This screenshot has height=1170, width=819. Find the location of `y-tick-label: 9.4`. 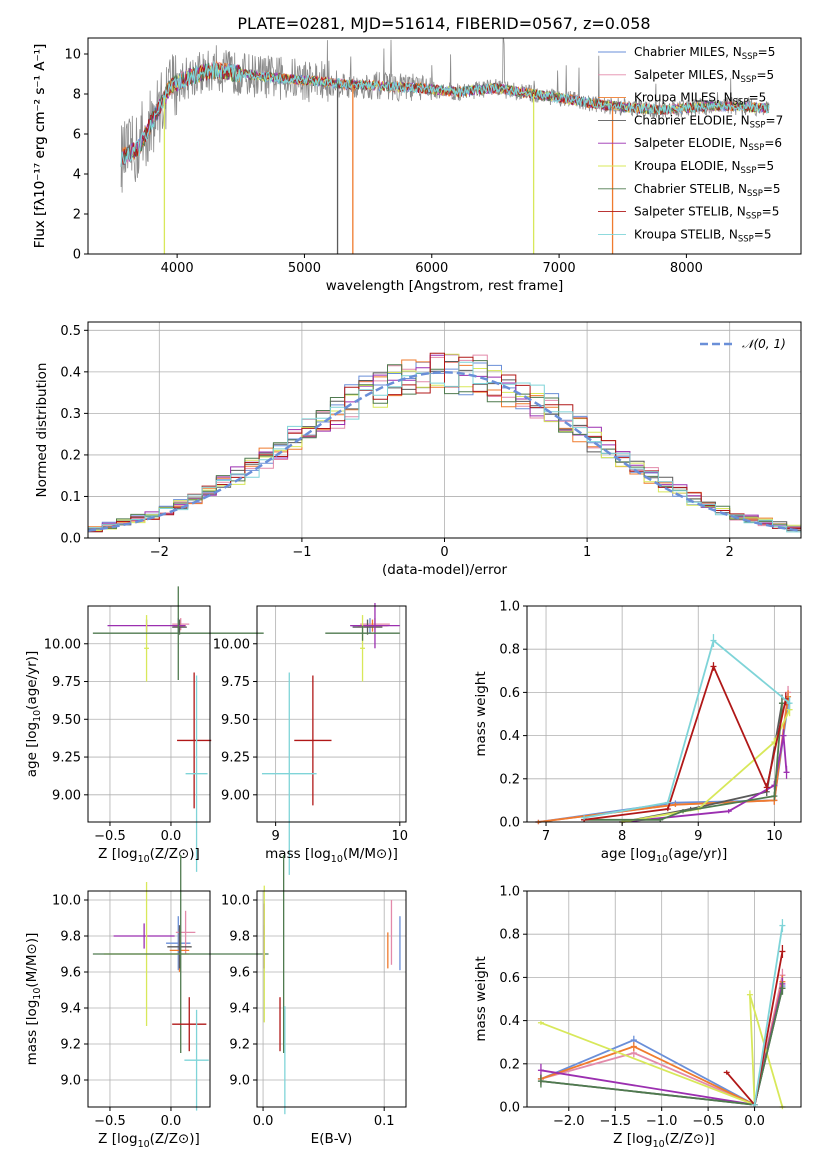

y-tick-label: 9.4 is located at coordinates (239, 1009).